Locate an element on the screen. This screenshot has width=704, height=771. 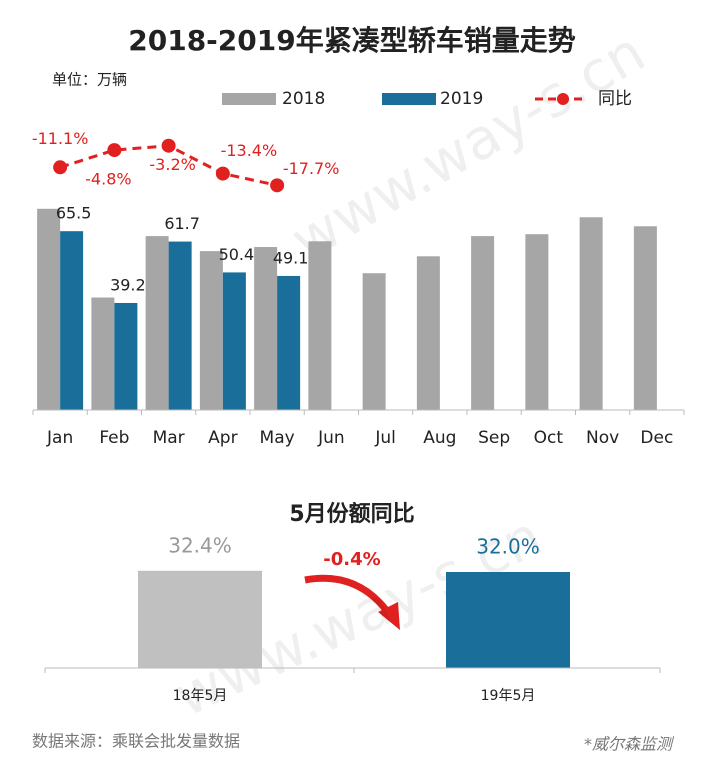
x-tick-label: Dec is located at coordinates (656, 438).